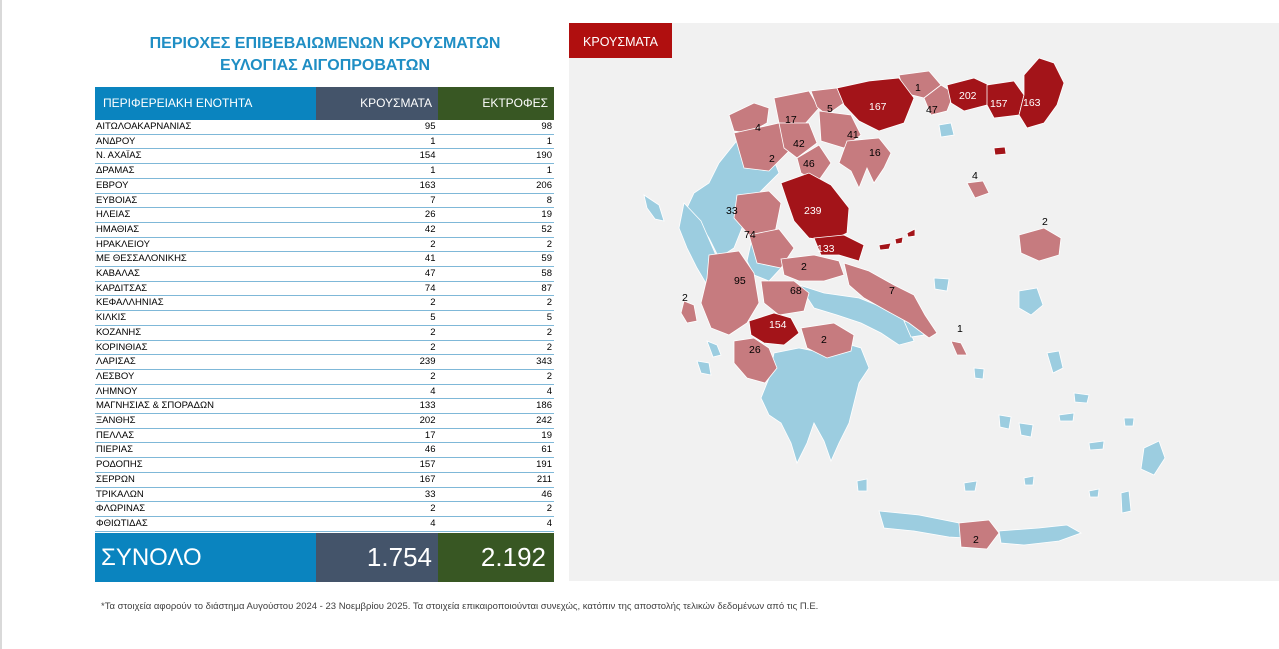 The width and height of the screenshot is (1279, 649). What do you see at coordinates (714, 349) in the screenshot?
I see `island-lefkada` at bounding box center [714, 349].